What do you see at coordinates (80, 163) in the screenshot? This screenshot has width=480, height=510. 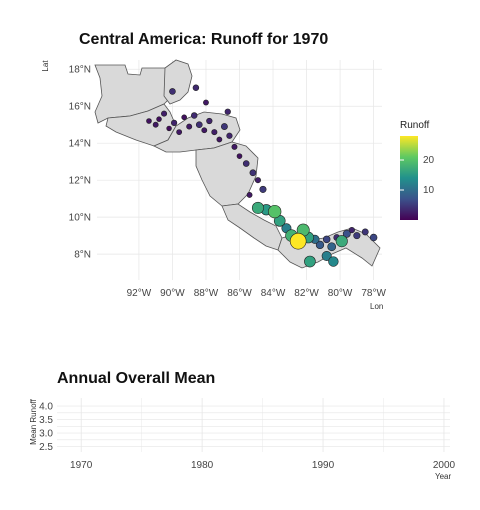 I see `map-y-ticks: 8°N 10°N 12°N 14°N 16°N 18°N` at bounding box center [80, 163].